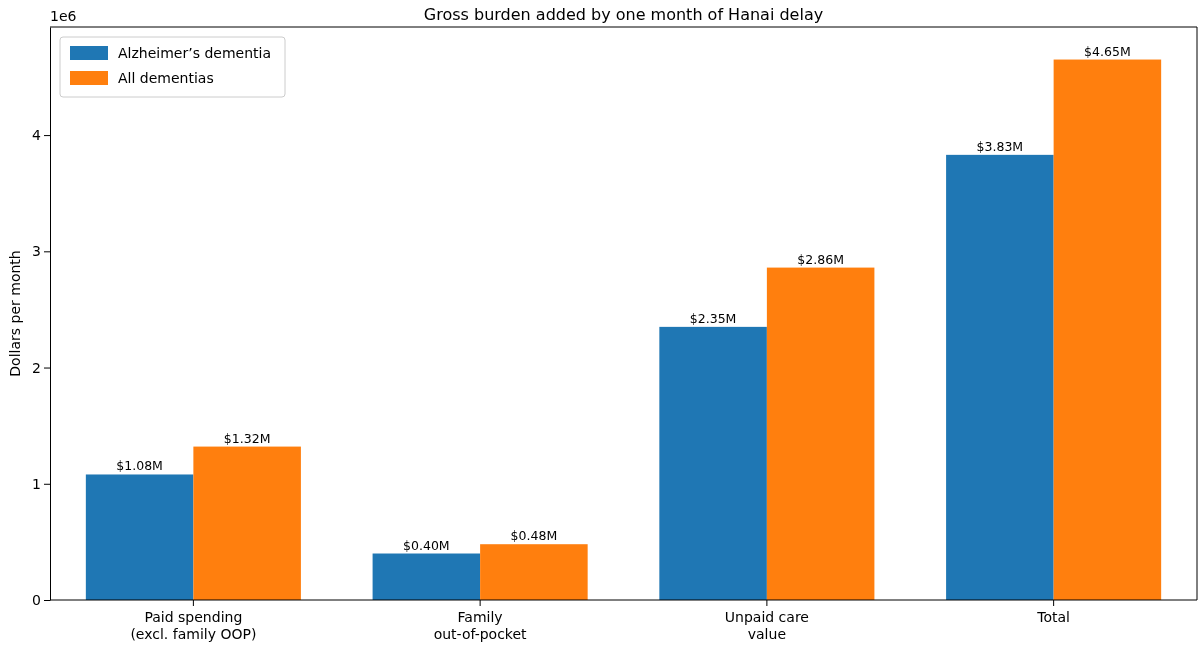 This screenshot has height=646, width=1198. What do you see at coordinates (1000, 146) in the screenshot?
I see `data-label: $3.83M` at bounding box center [1000, 146].